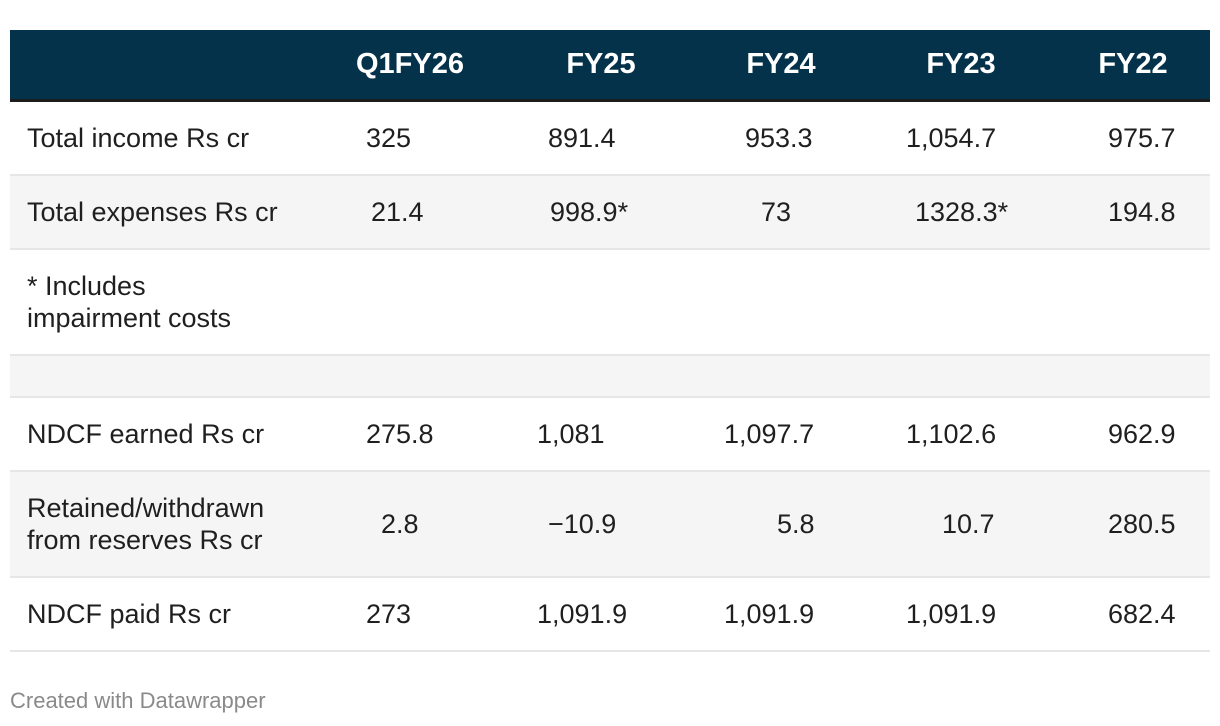 The width and height of the screenshot is (1220, 726). I want to click on row-label: NDCF paid Rs cr, so click(129, 614).